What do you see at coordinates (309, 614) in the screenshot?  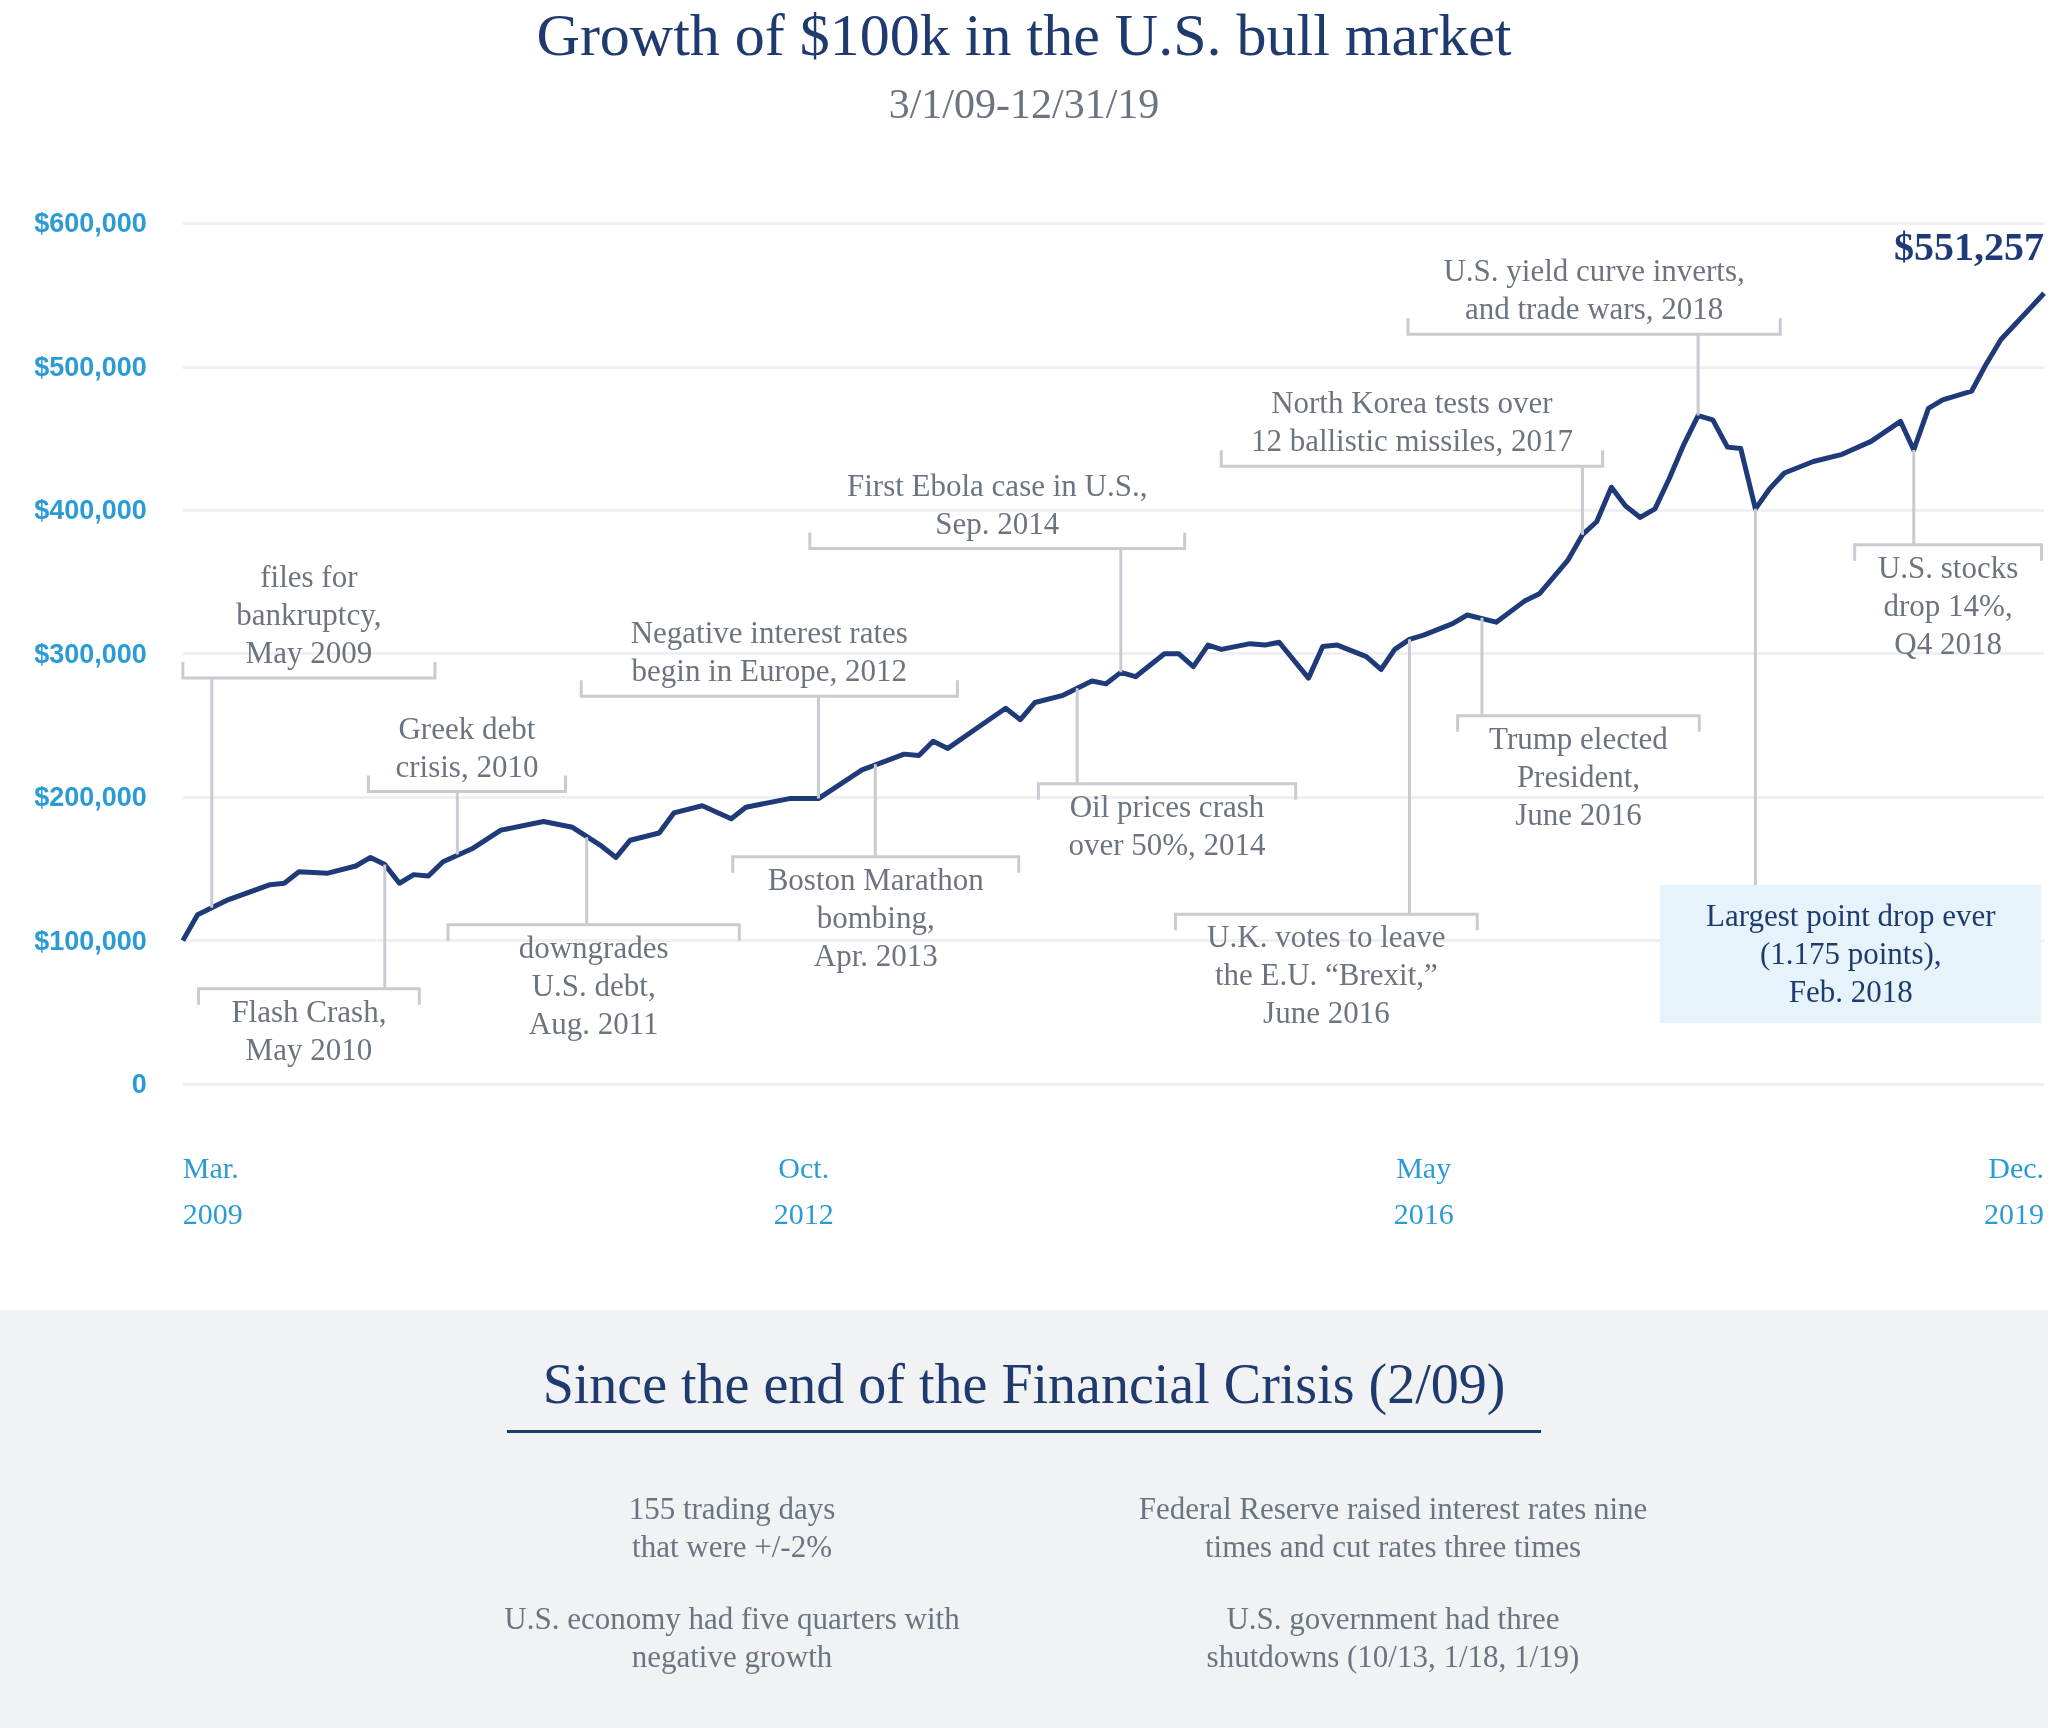 I see `annotation: files for bankruptcy, May 2009` at bounding box center [309, 614].